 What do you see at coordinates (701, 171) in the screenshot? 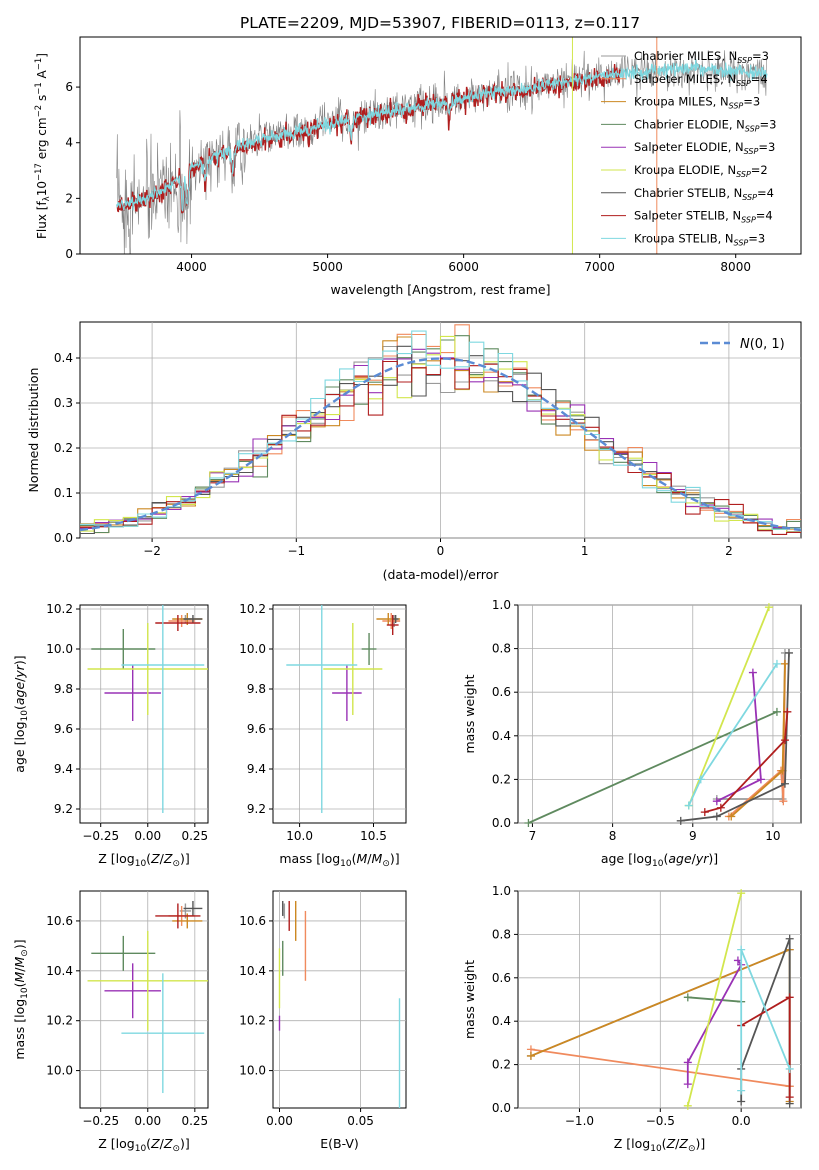
I see `legend-label: Kroupa ELODIE, NSSP=2` at bounding box center [701, 171].